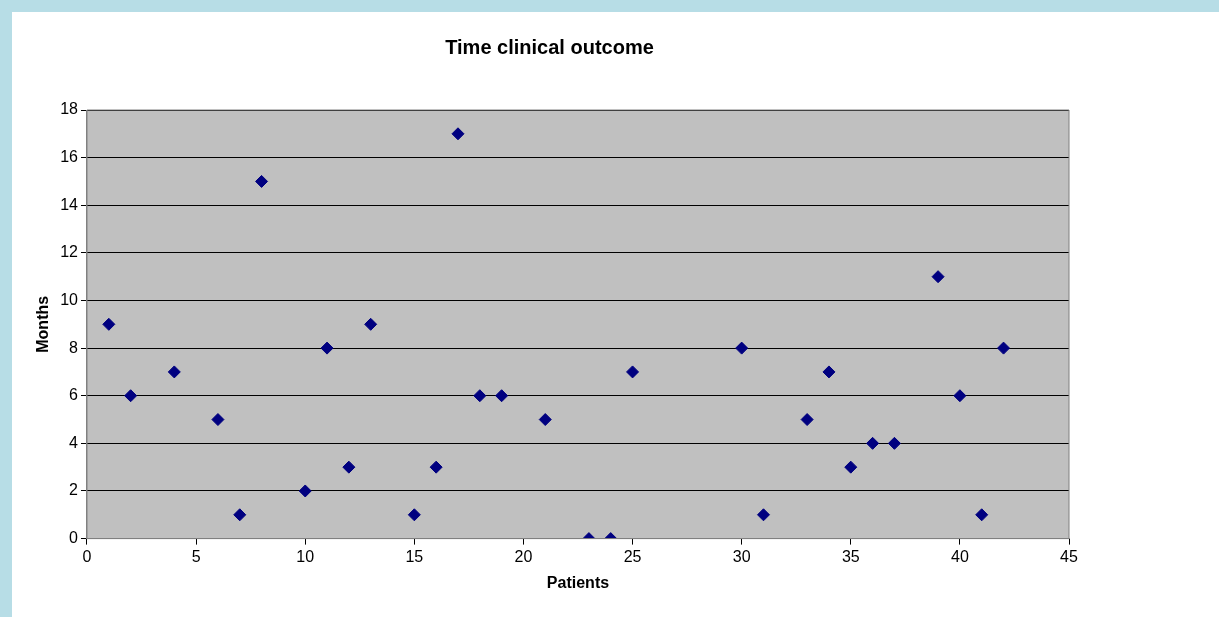 The height and width of the screenshot is (617, 1219). Describe the element at coordinates (196, 556) in the screenshot. I see `x-tick-label: 5` at that location.